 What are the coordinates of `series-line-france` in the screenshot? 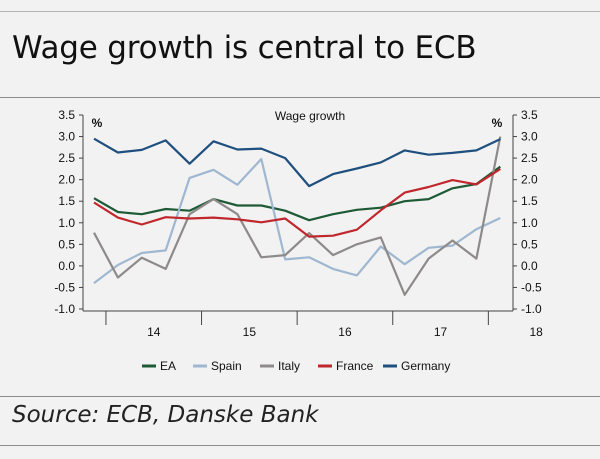 It's located at (297, 202).